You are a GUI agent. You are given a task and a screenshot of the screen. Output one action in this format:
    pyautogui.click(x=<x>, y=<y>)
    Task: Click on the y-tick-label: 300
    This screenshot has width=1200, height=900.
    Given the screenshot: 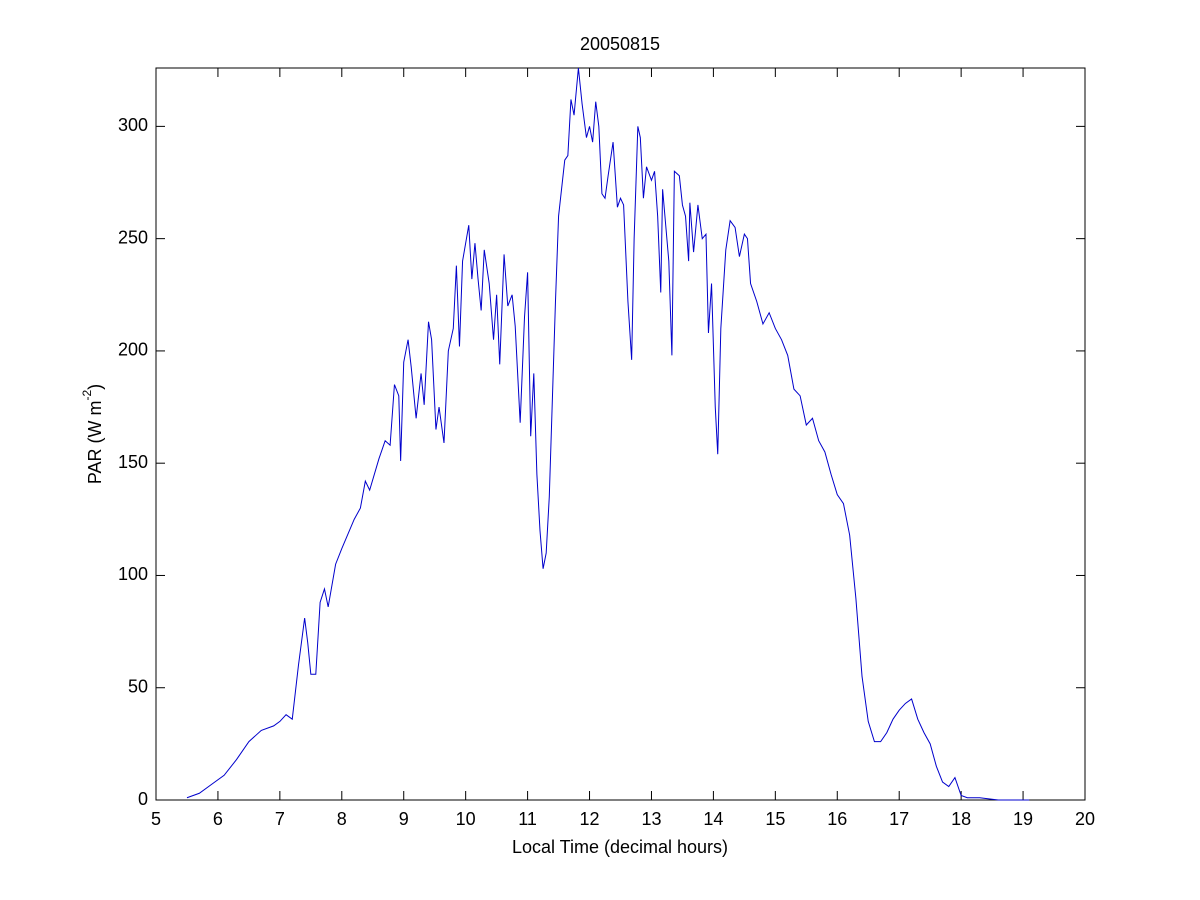 What is the action you would take?
    pyautogui.click(x=133, y=125)
    